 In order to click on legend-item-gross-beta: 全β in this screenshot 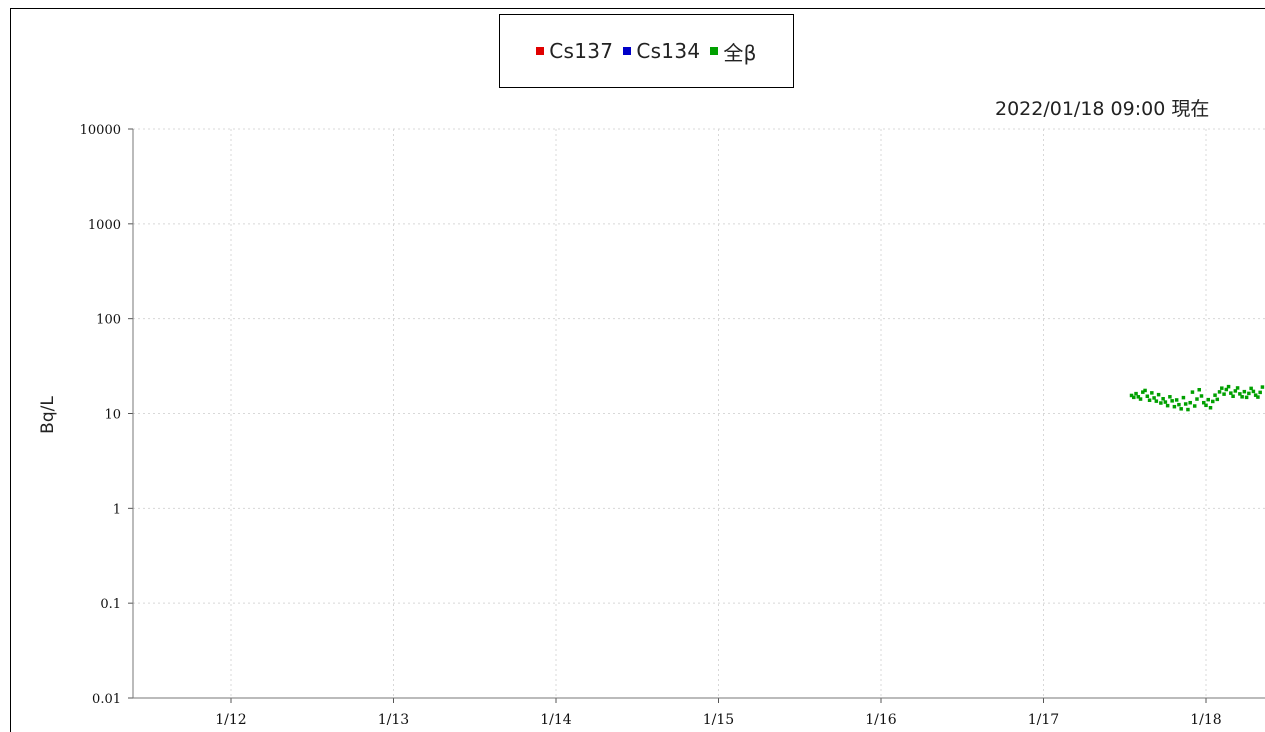, I will do `click(733, 51)`.